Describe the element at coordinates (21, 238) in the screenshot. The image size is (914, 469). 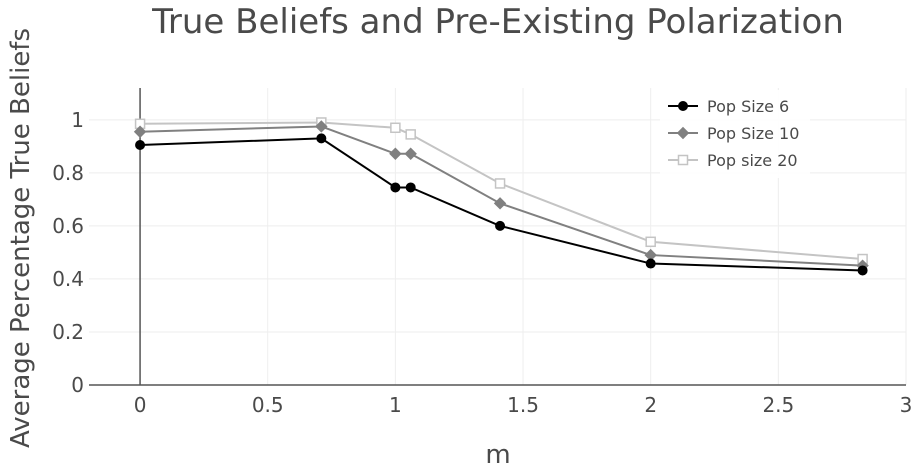
I see `y-axis-title: Average Percentage True Beliefs` at that location.